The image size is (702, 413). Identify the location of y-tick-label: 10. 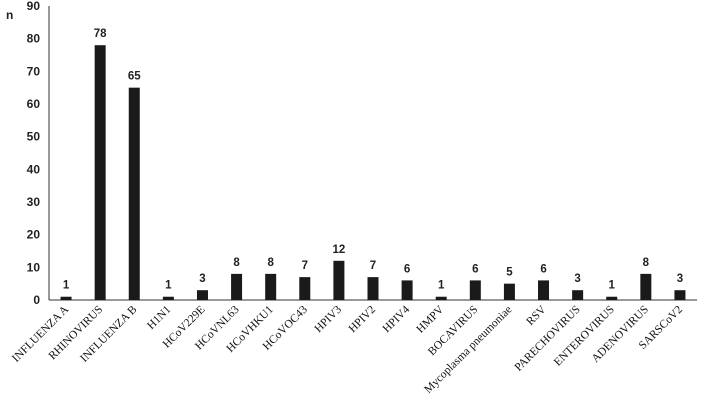
(34, 267).